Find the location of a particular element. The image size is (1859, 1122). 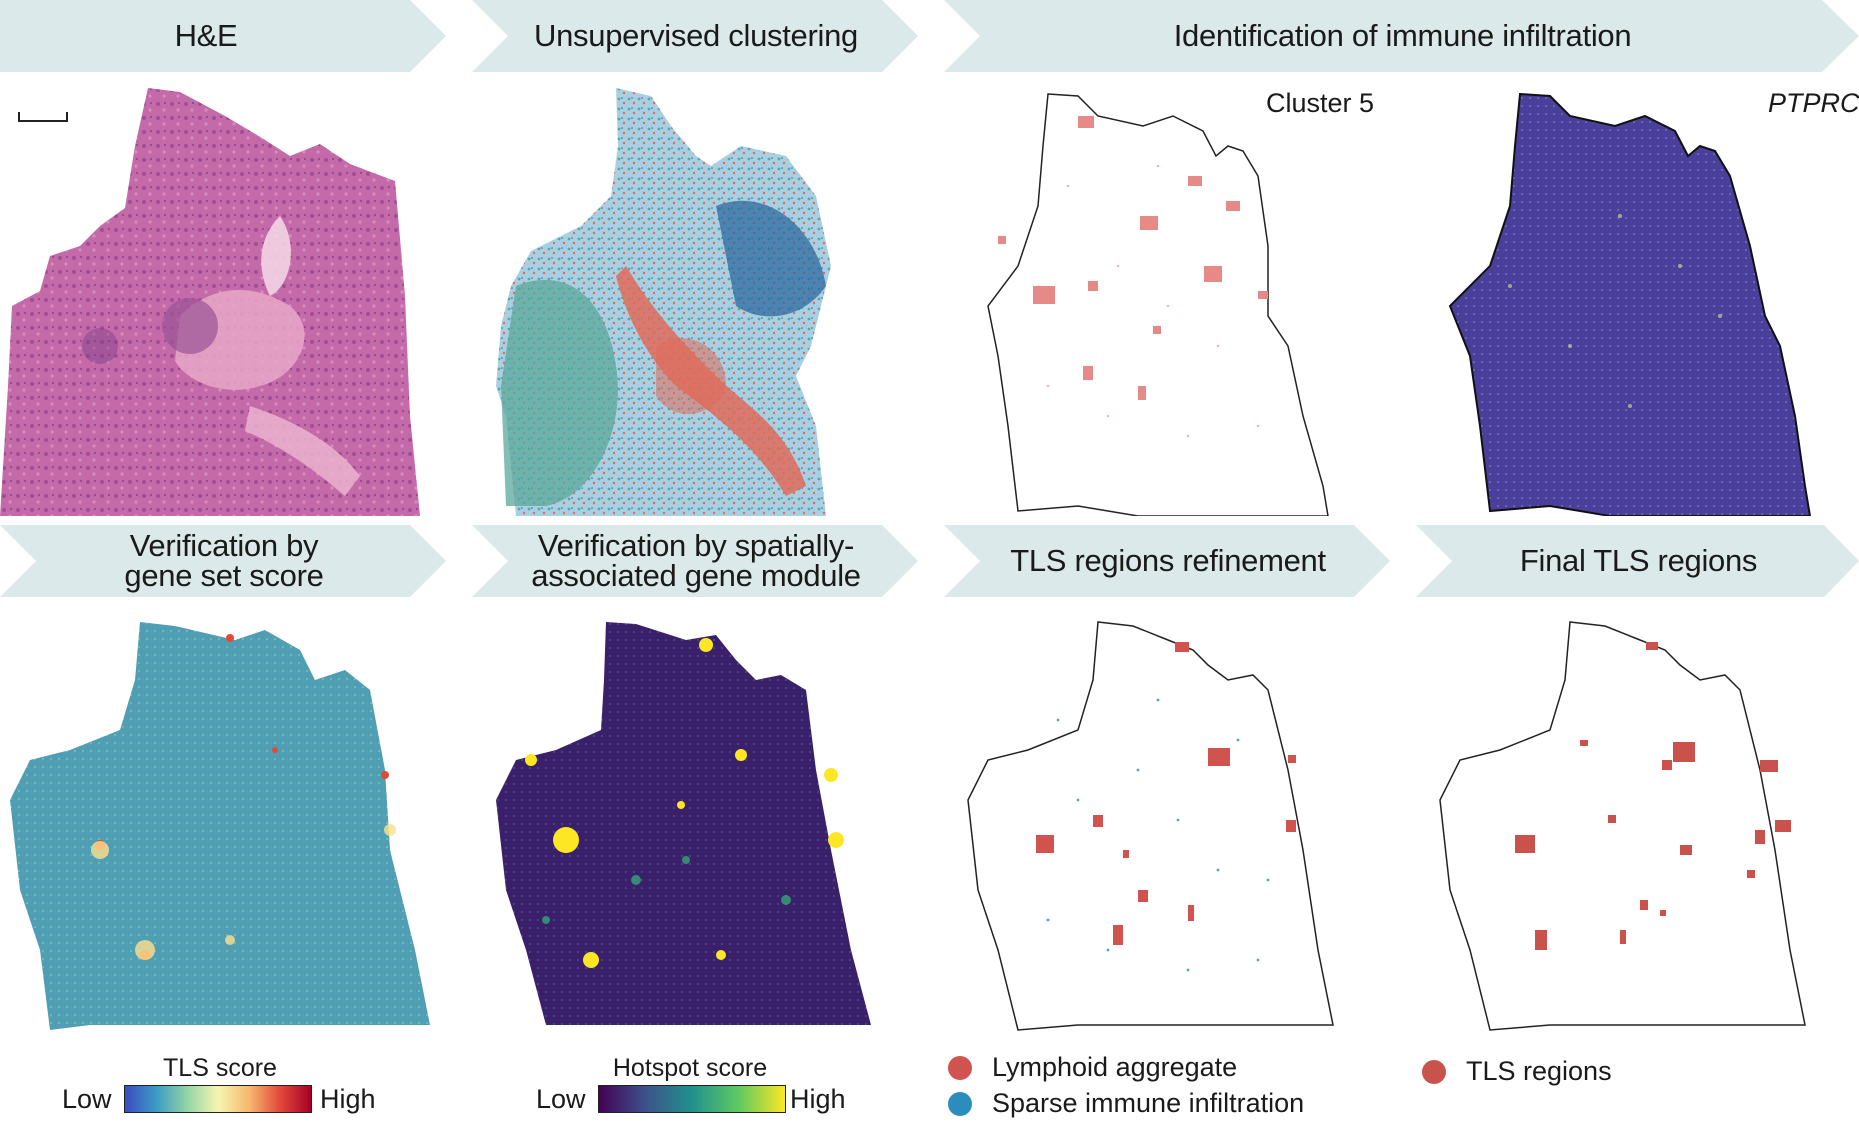

hotspot-score-panel is located at coordinates (706, 830).